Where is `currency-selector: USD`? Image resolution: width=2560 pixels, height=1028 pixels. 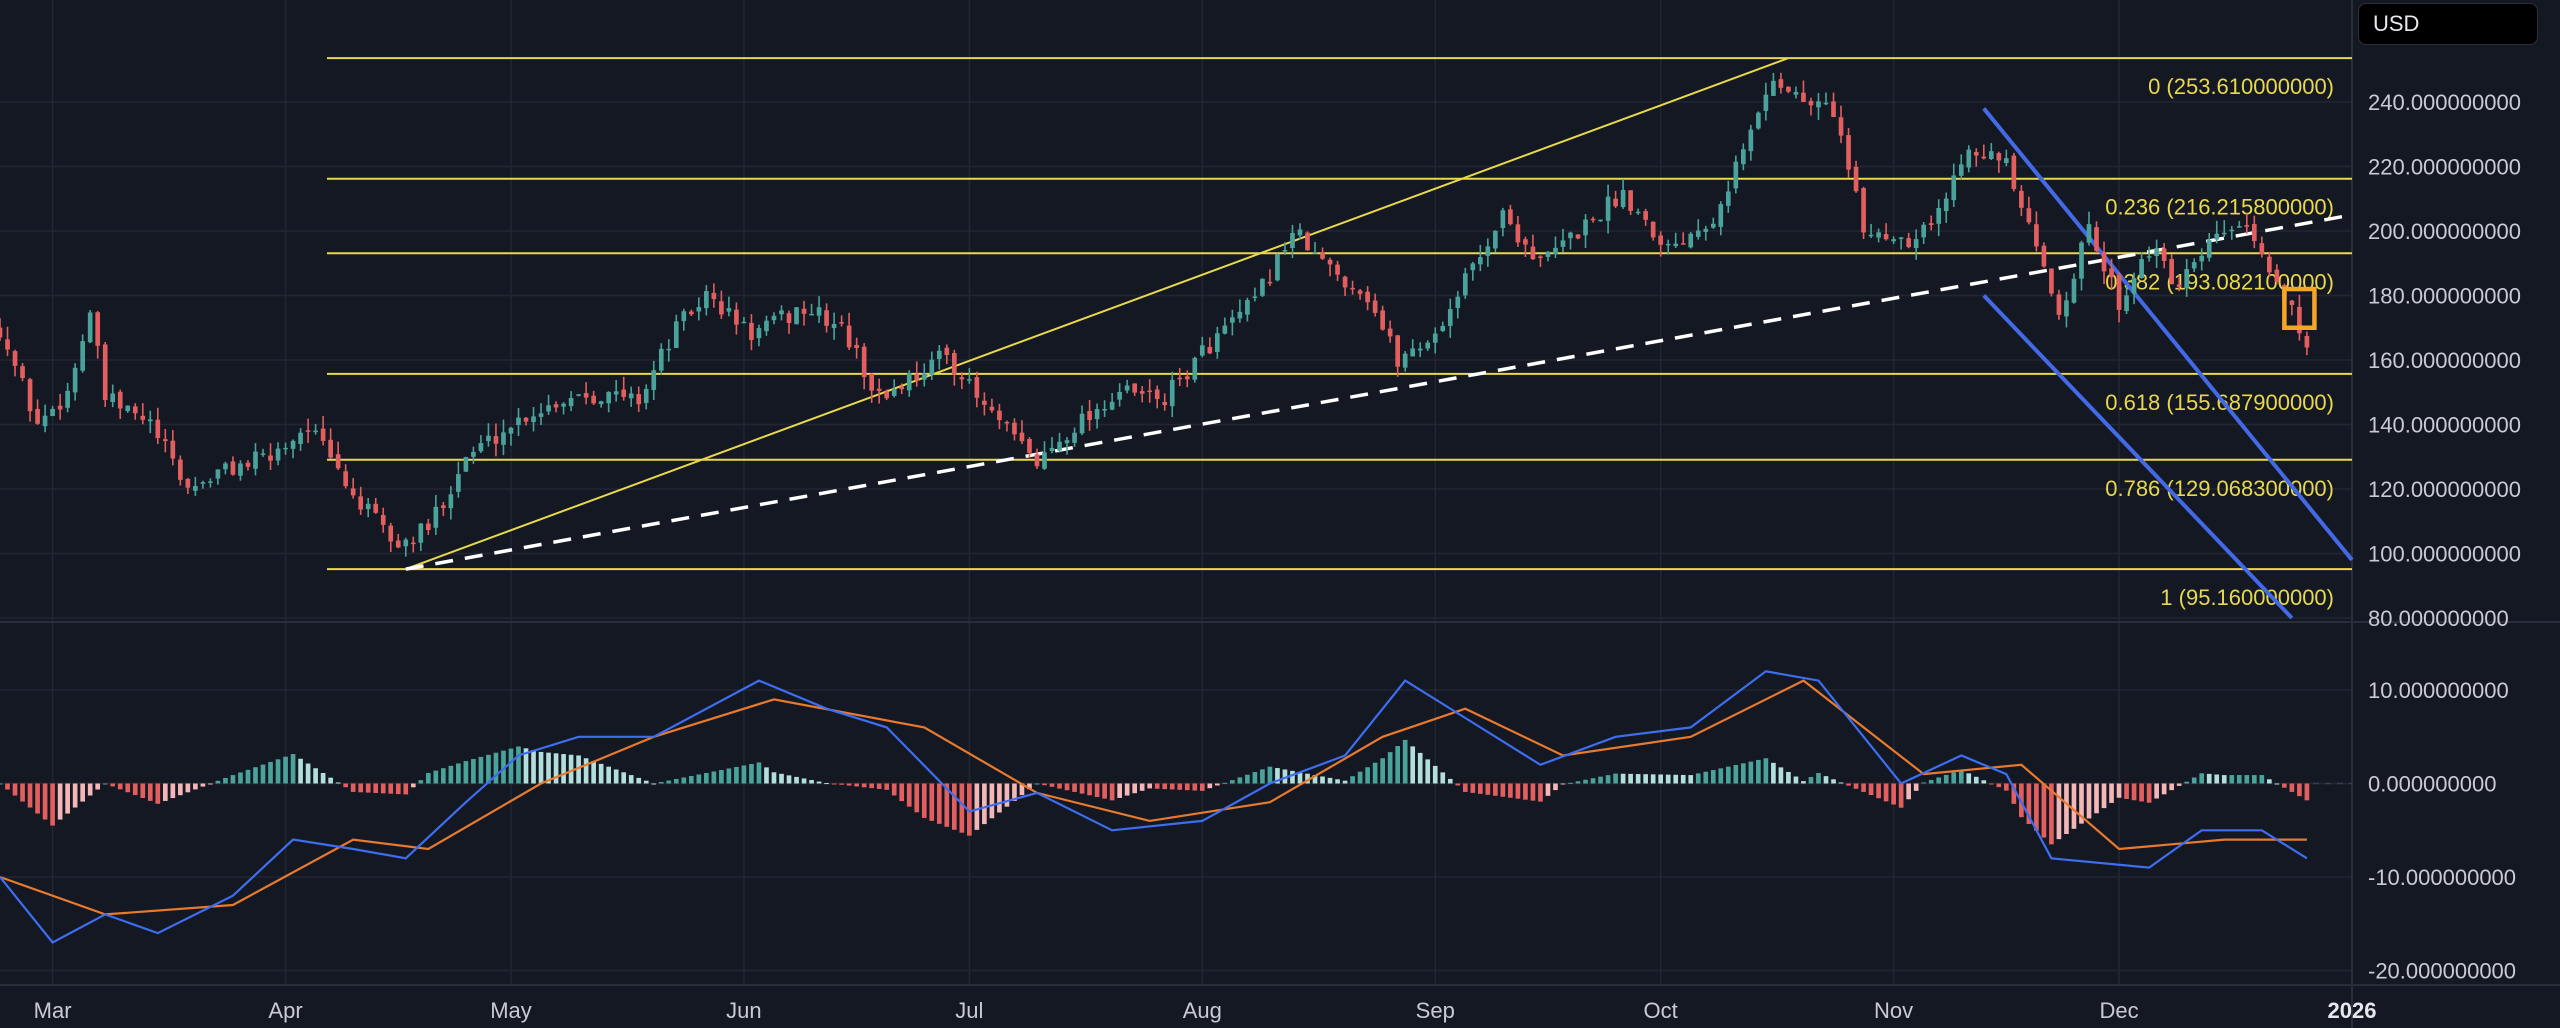 currency-selector: USD is located at coordinates (2448, 24).